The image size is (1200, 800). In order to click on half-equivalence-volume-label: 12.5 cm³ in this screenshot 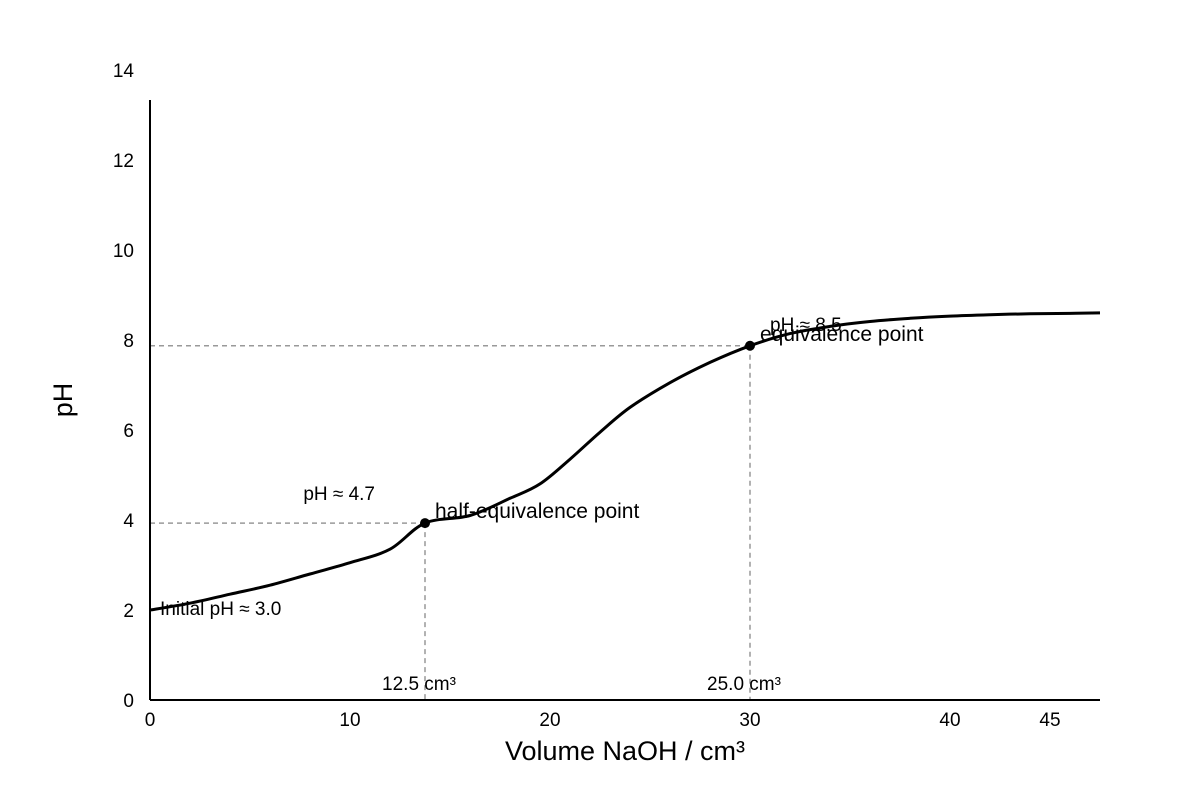, I will do `click(419, 684)`.